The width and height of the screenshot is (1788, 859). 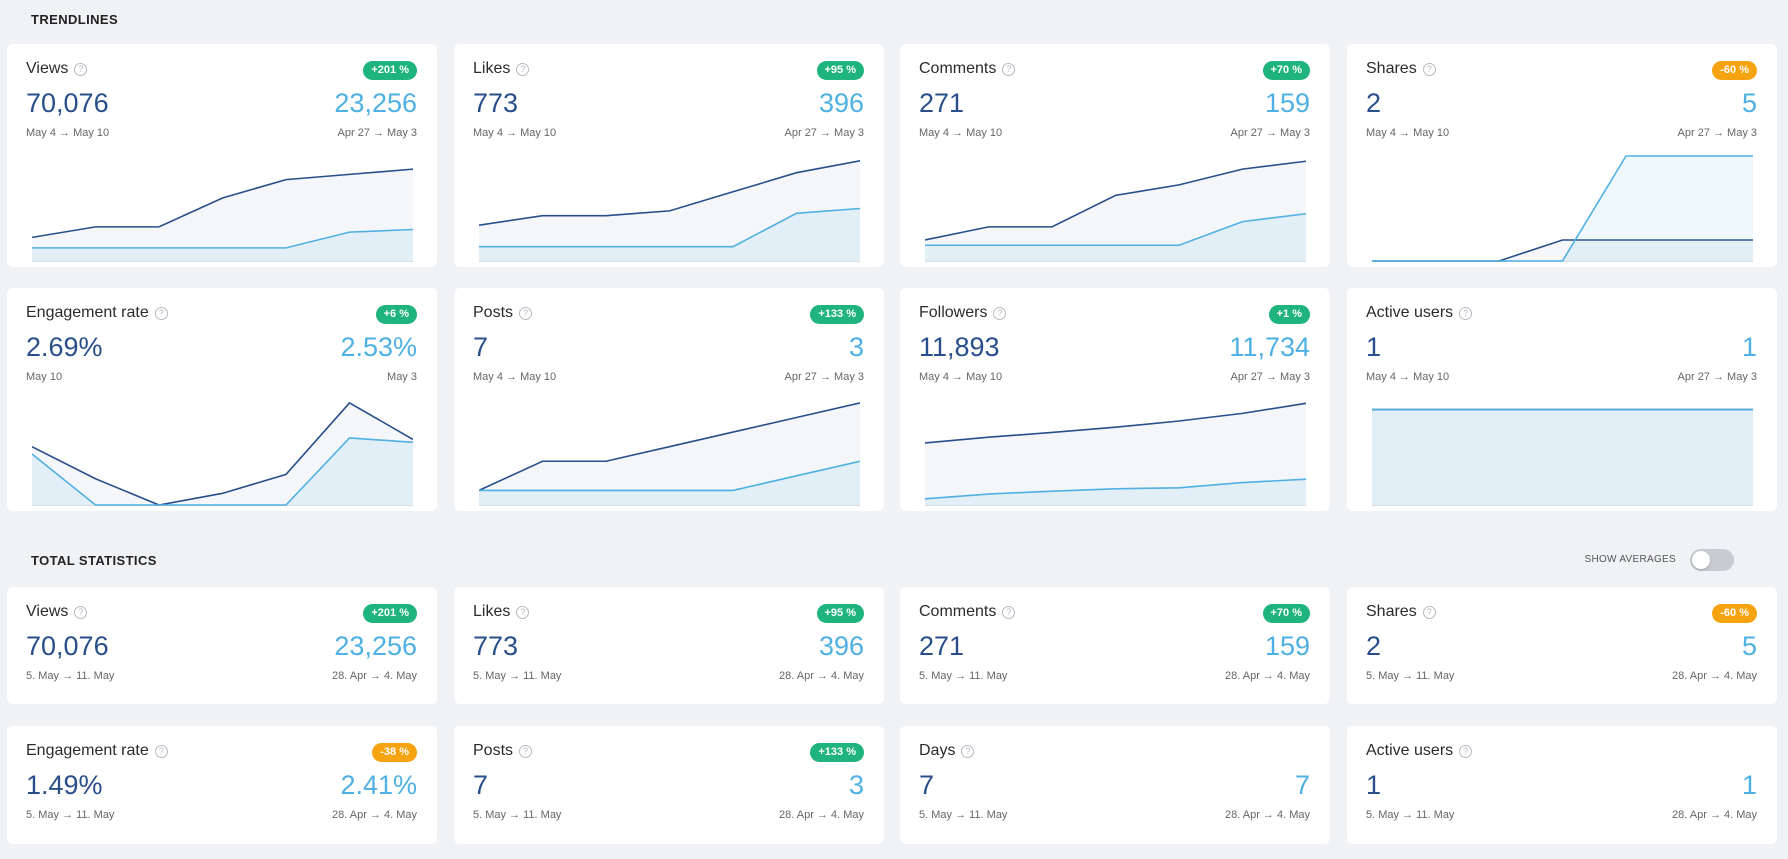 I want to click on current-range: May 10, so click(x=44, y=377).